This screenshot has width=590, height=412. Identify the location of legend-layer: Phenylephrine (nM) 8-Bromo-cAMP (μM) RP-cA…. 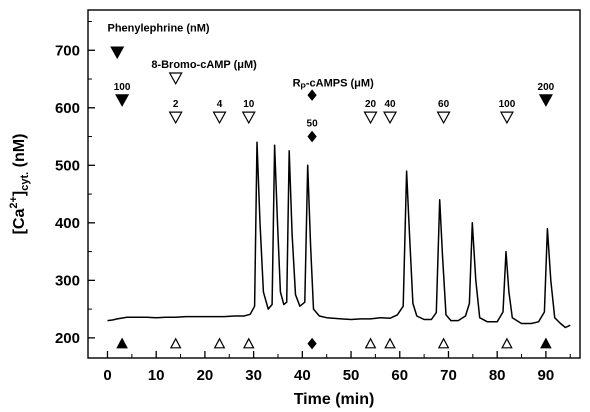
(240, 56).